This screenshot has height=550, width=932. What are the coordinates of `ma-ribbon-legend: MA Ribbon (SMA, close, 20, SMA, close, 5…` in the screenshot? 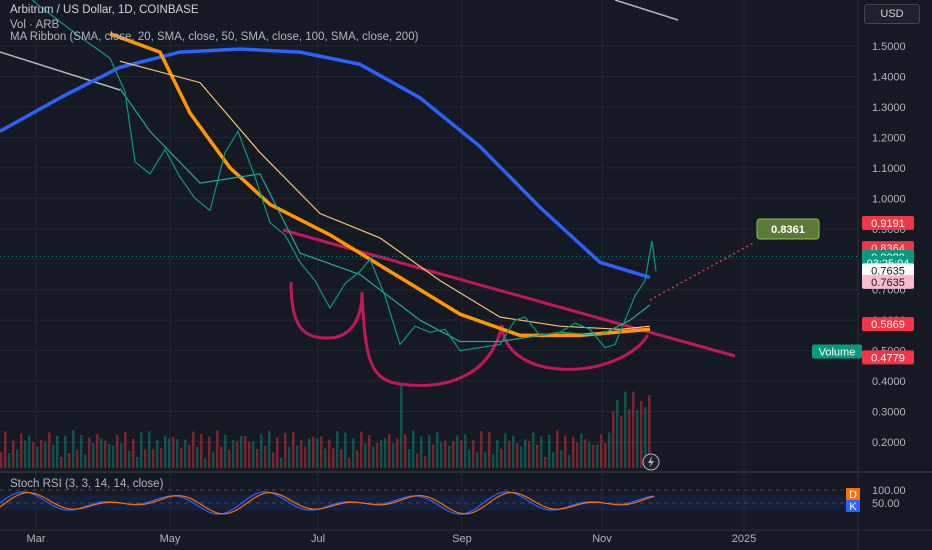 It's located at (214, 37).